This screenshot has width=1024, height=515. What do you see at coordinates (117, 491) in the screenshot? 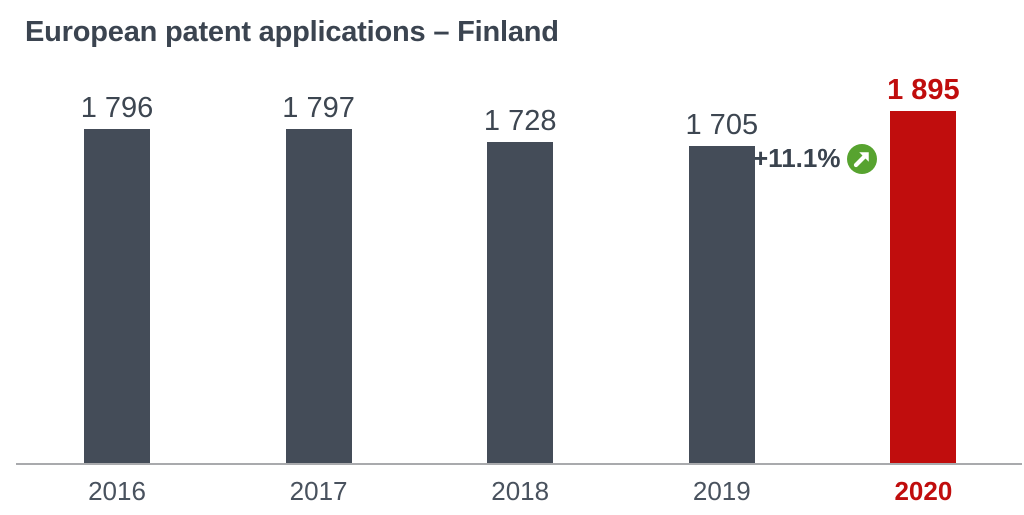
I see `x-axis-label-2016: 2016` at bounding box center [117, 491].